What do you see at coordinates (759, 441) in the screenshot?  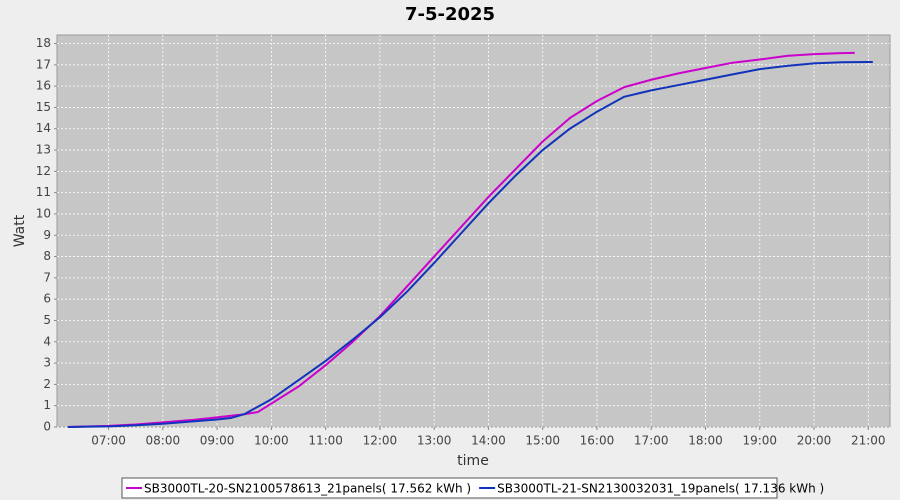 I see `x-tick-label: 19:00` at bounding box center [759, 441].